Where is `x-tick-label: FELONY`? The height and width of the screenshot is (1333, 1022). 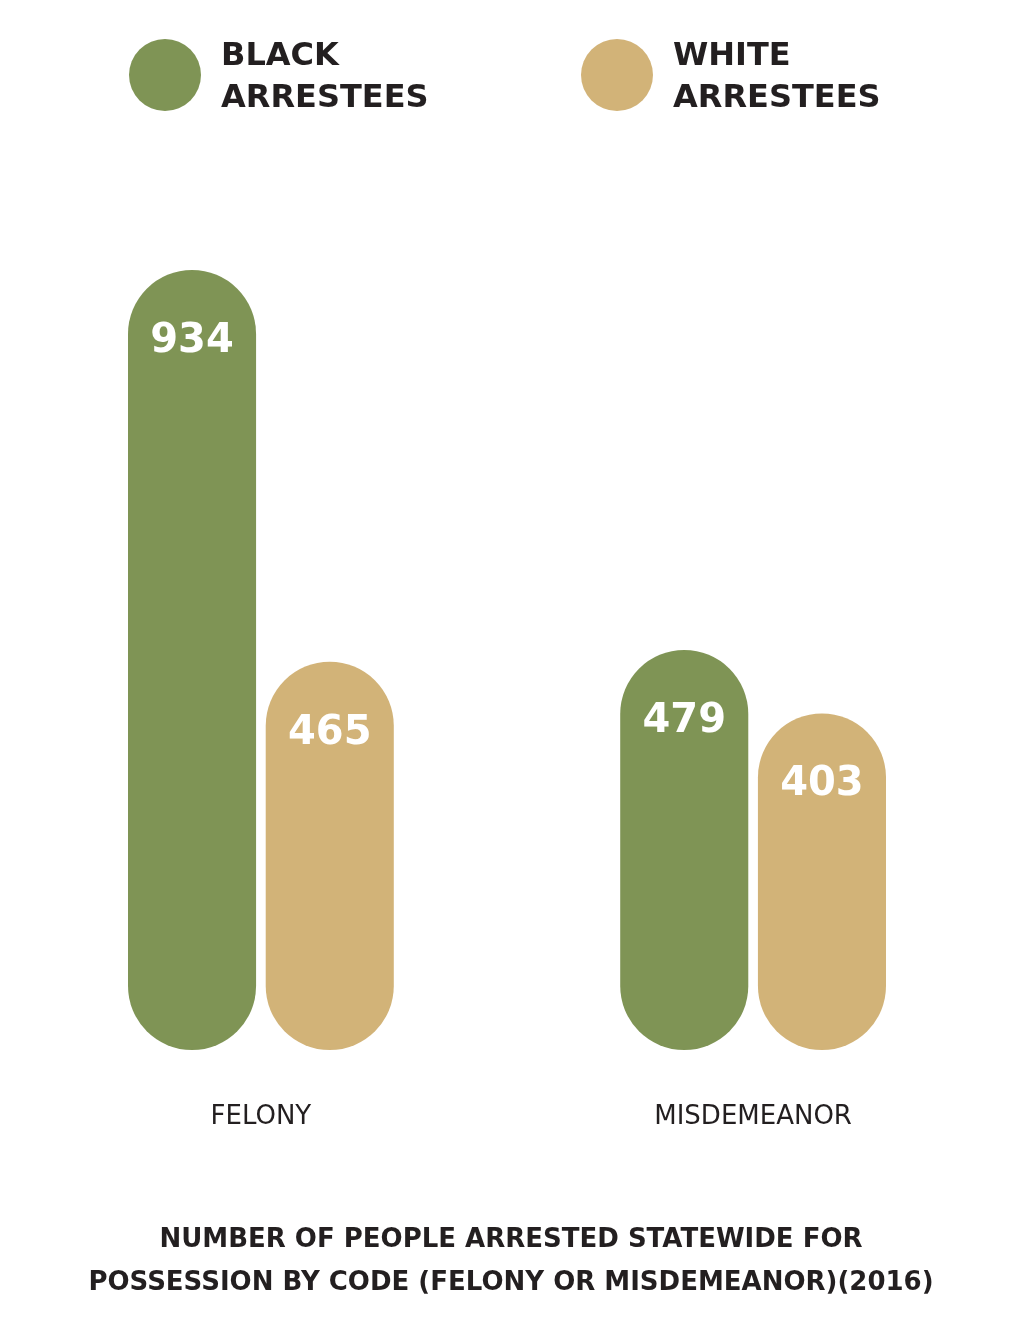 x-tick-label: FELONY is located at coordinates (261, 1115).